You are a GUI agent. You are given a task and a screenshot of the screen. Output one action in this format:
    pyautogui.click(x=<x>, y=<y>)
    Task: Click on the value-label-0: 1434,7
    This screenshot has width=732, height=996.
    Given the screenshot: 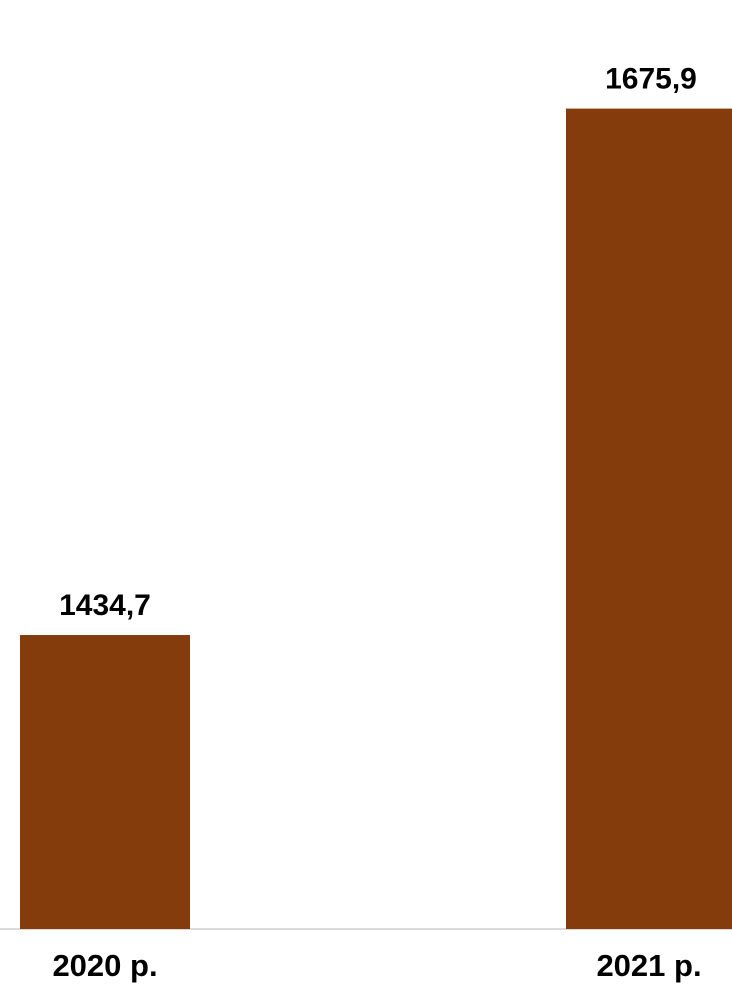 What is the action you would take?
    pyautogui.click(x=105, y=605)
    